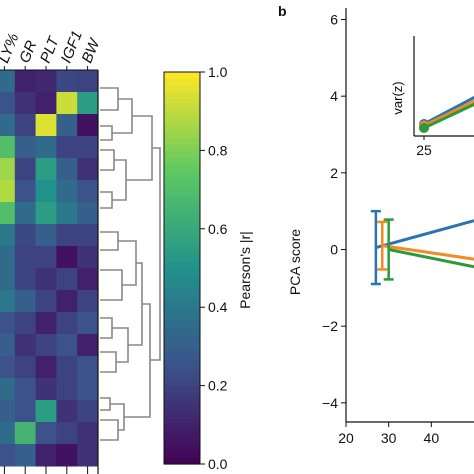 The width and height of the screenshot is (474, 474). What do you see at coordinates (424, 128) in the screenshot?
I see `inset-series-marker` at bounding box center [424, 128].